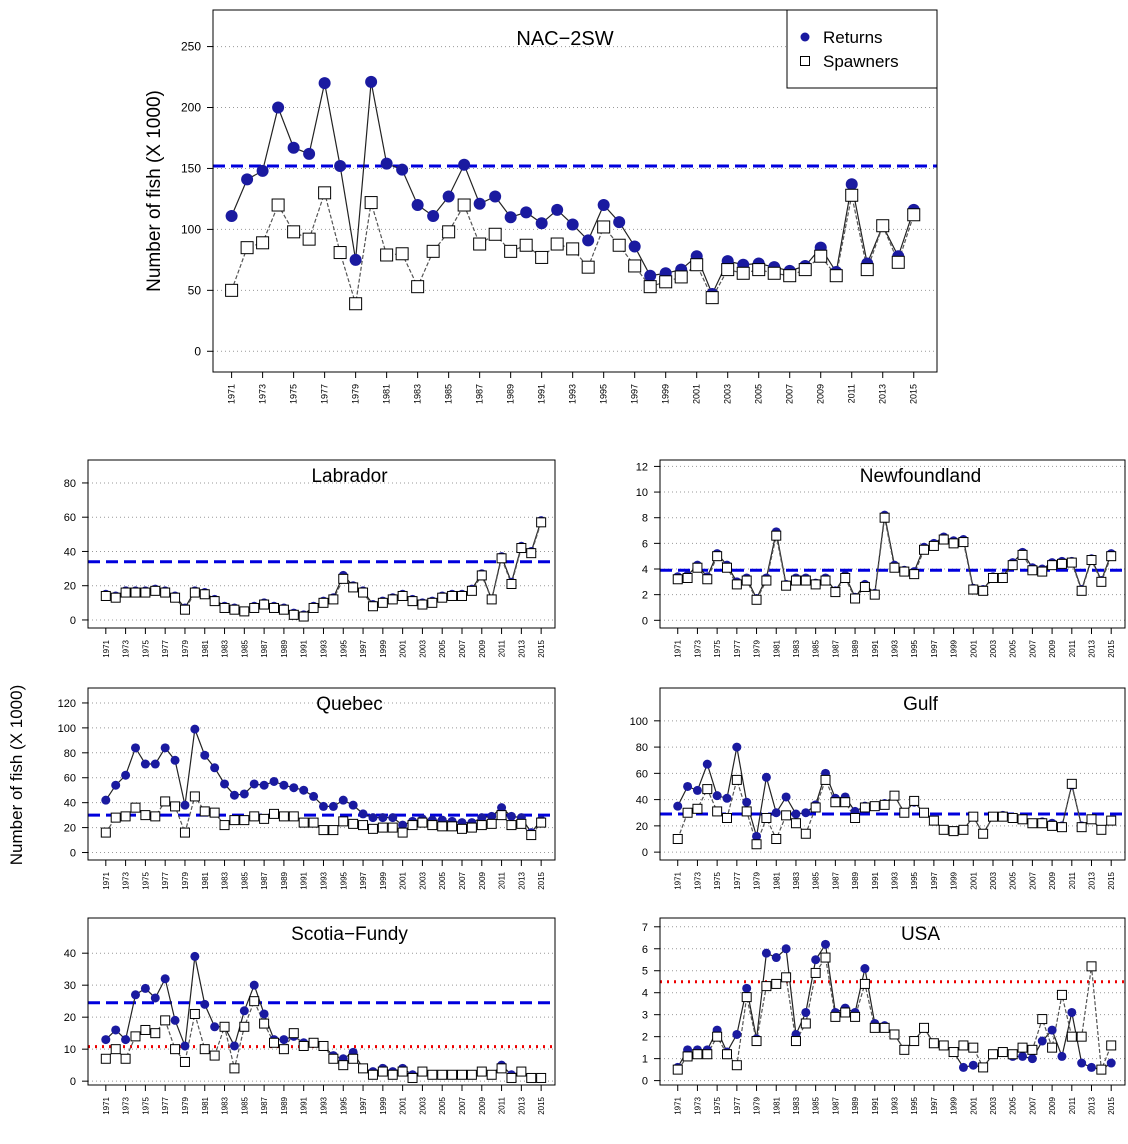  What do you see at coordinates (892, 1001) in the screenshot?
I see `plot-frame` at bounding box center [892, 1001].